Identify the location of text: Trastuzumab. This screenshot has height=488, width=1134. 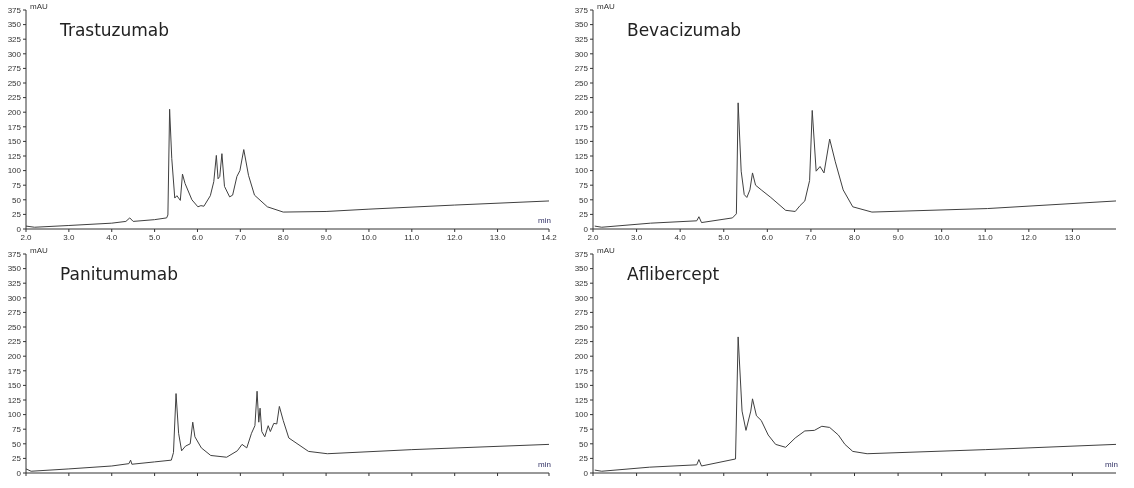
(115, 30).